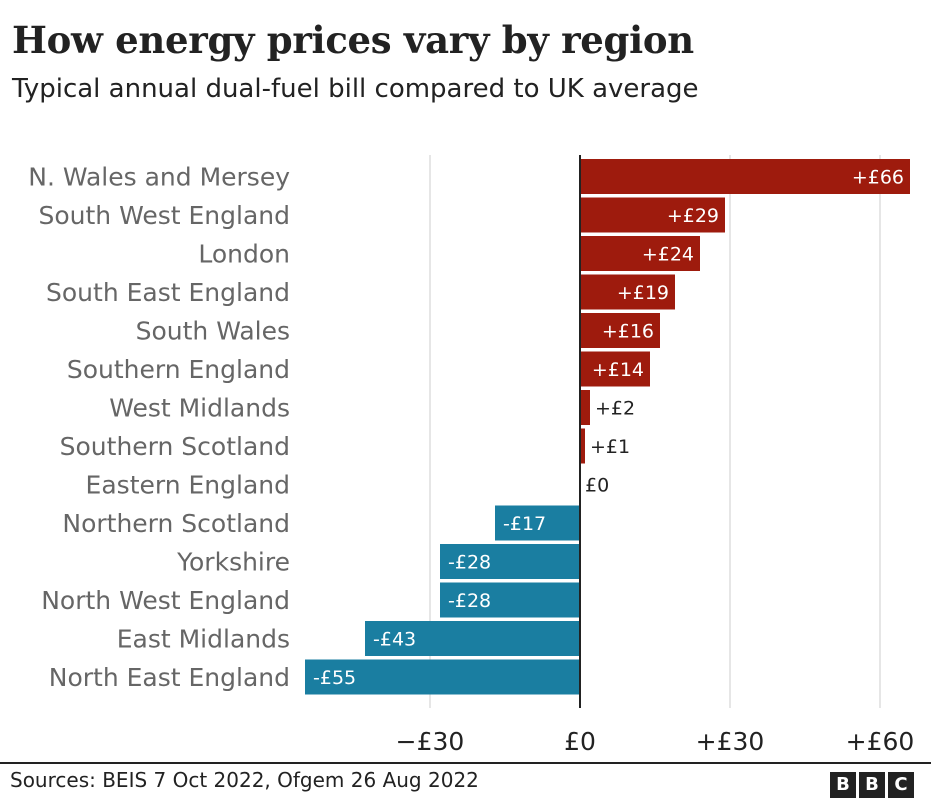  I want to click on data-label: +£14, so click(618, 370).